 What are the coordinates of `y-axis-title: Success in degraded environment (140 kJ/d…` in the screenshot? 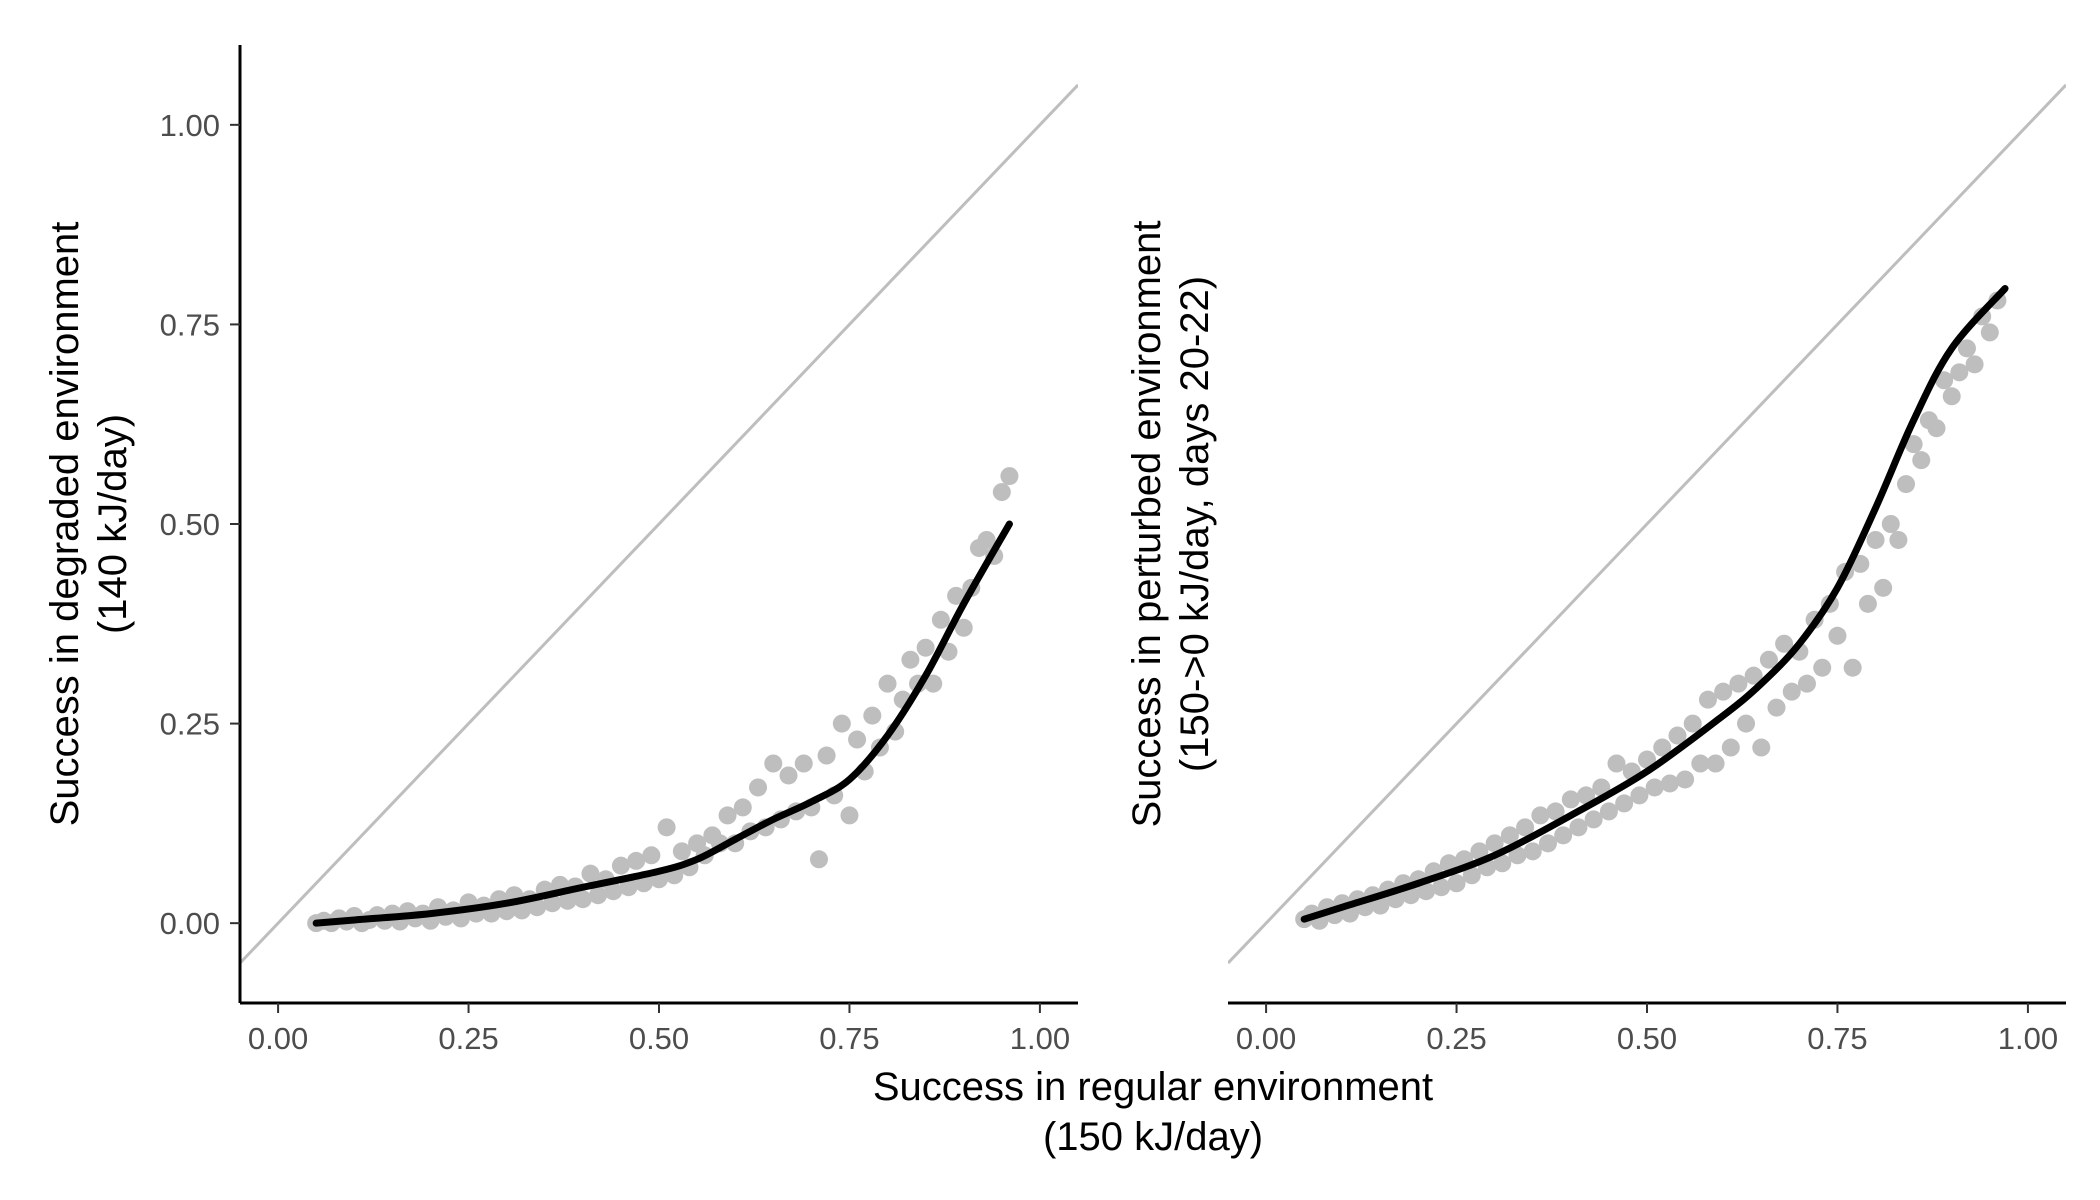 It's located at (89, 524).